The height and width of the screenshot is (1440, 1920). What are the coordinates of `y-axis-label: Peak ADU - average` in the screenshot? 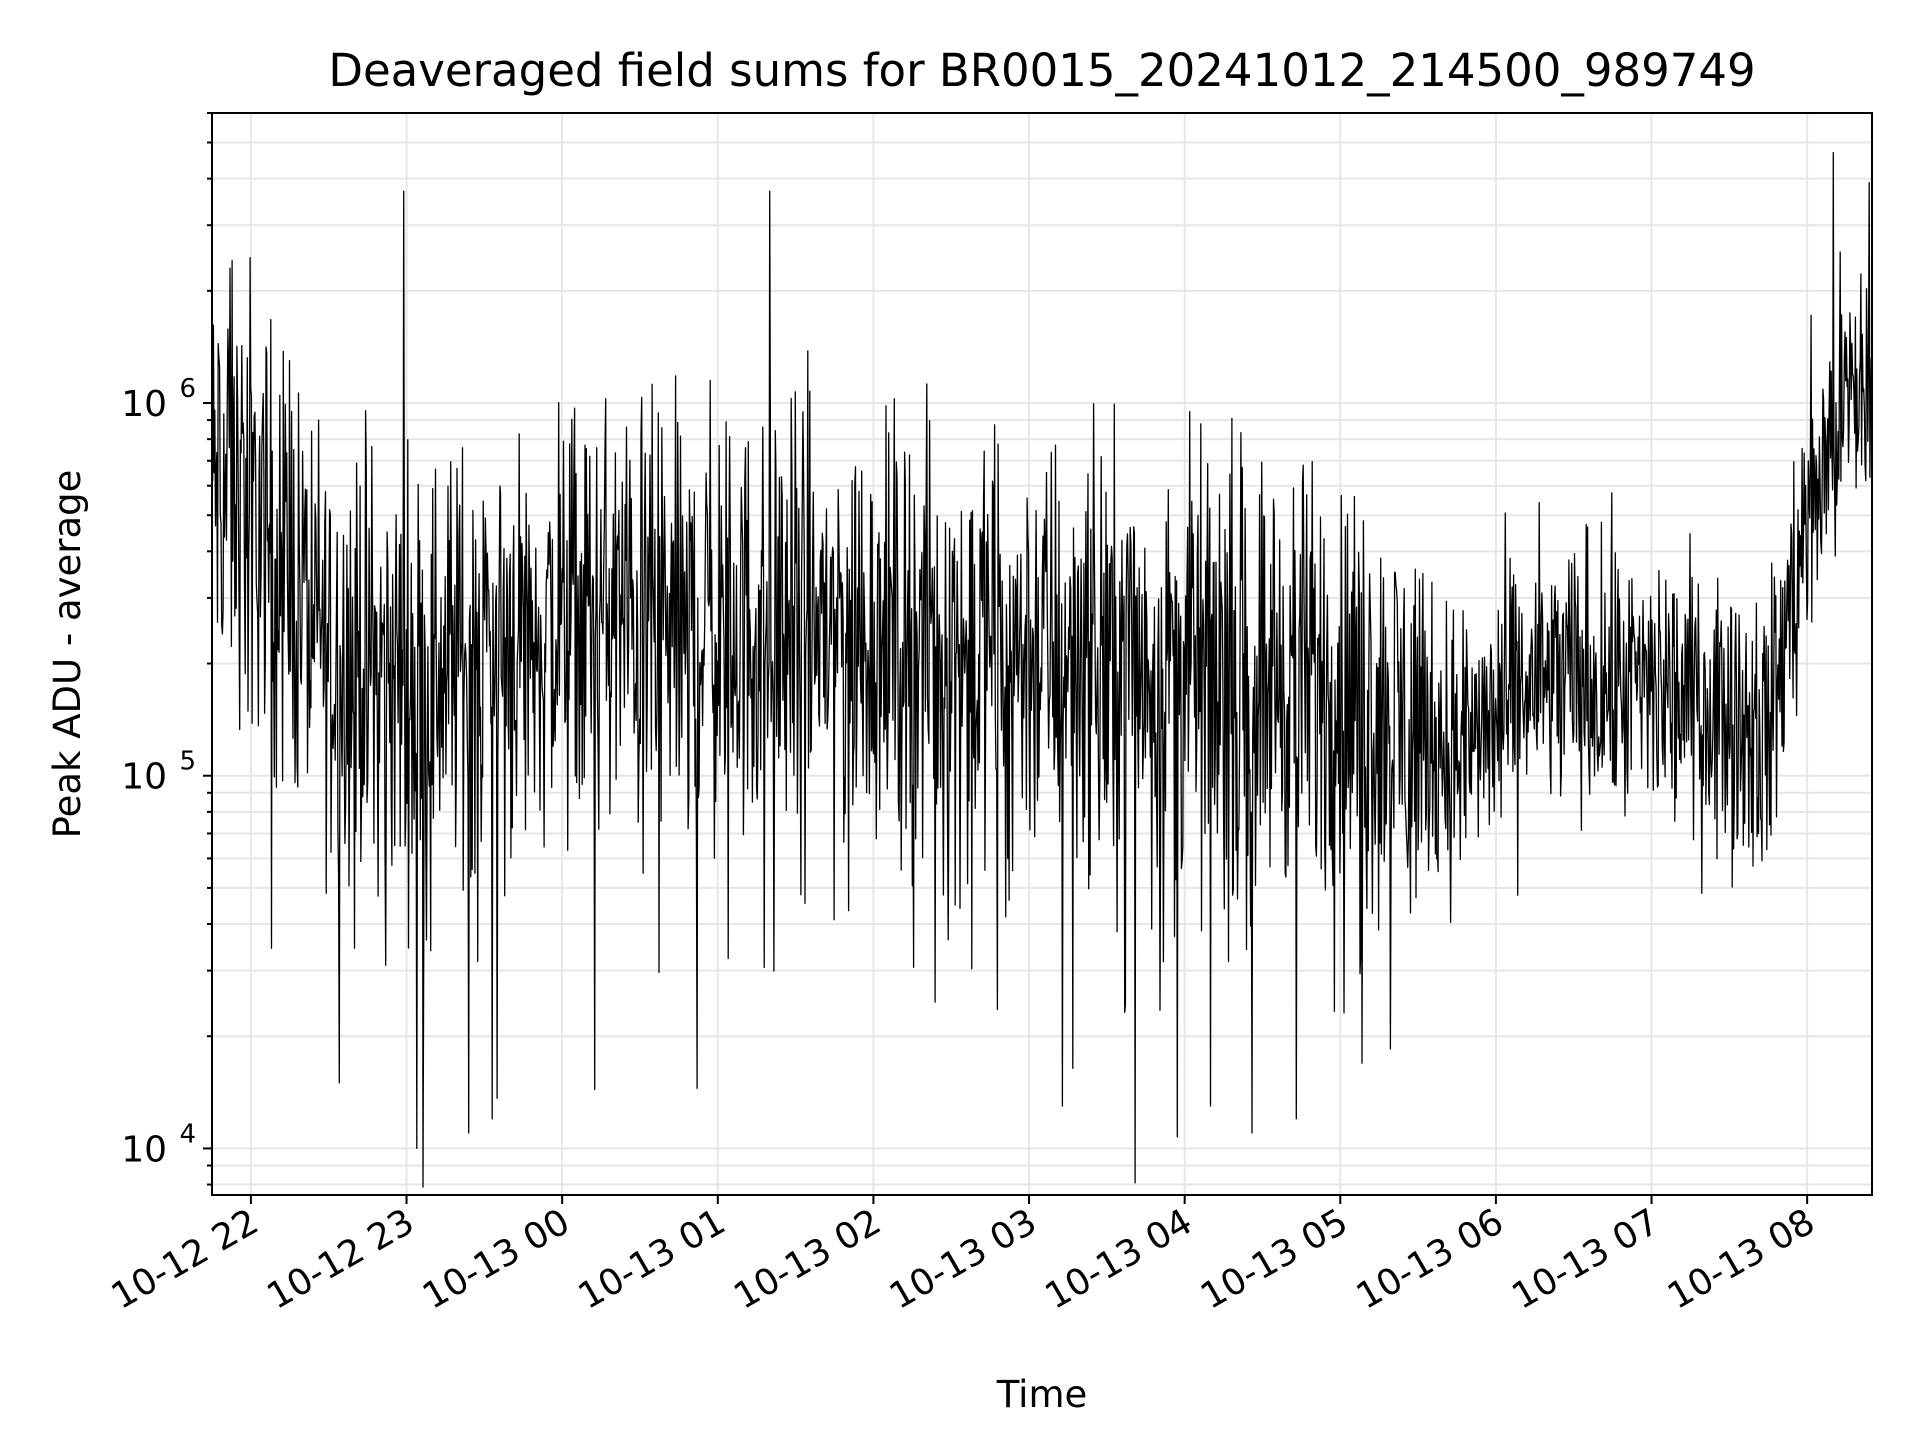 It's located at (67, 654).